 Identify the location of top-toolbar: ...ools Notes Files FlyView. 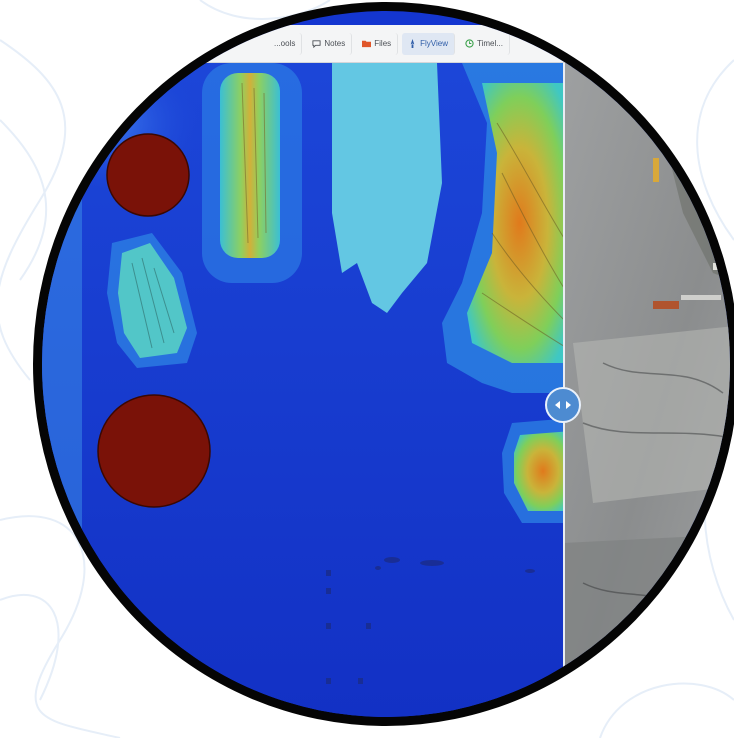
(386, 44).